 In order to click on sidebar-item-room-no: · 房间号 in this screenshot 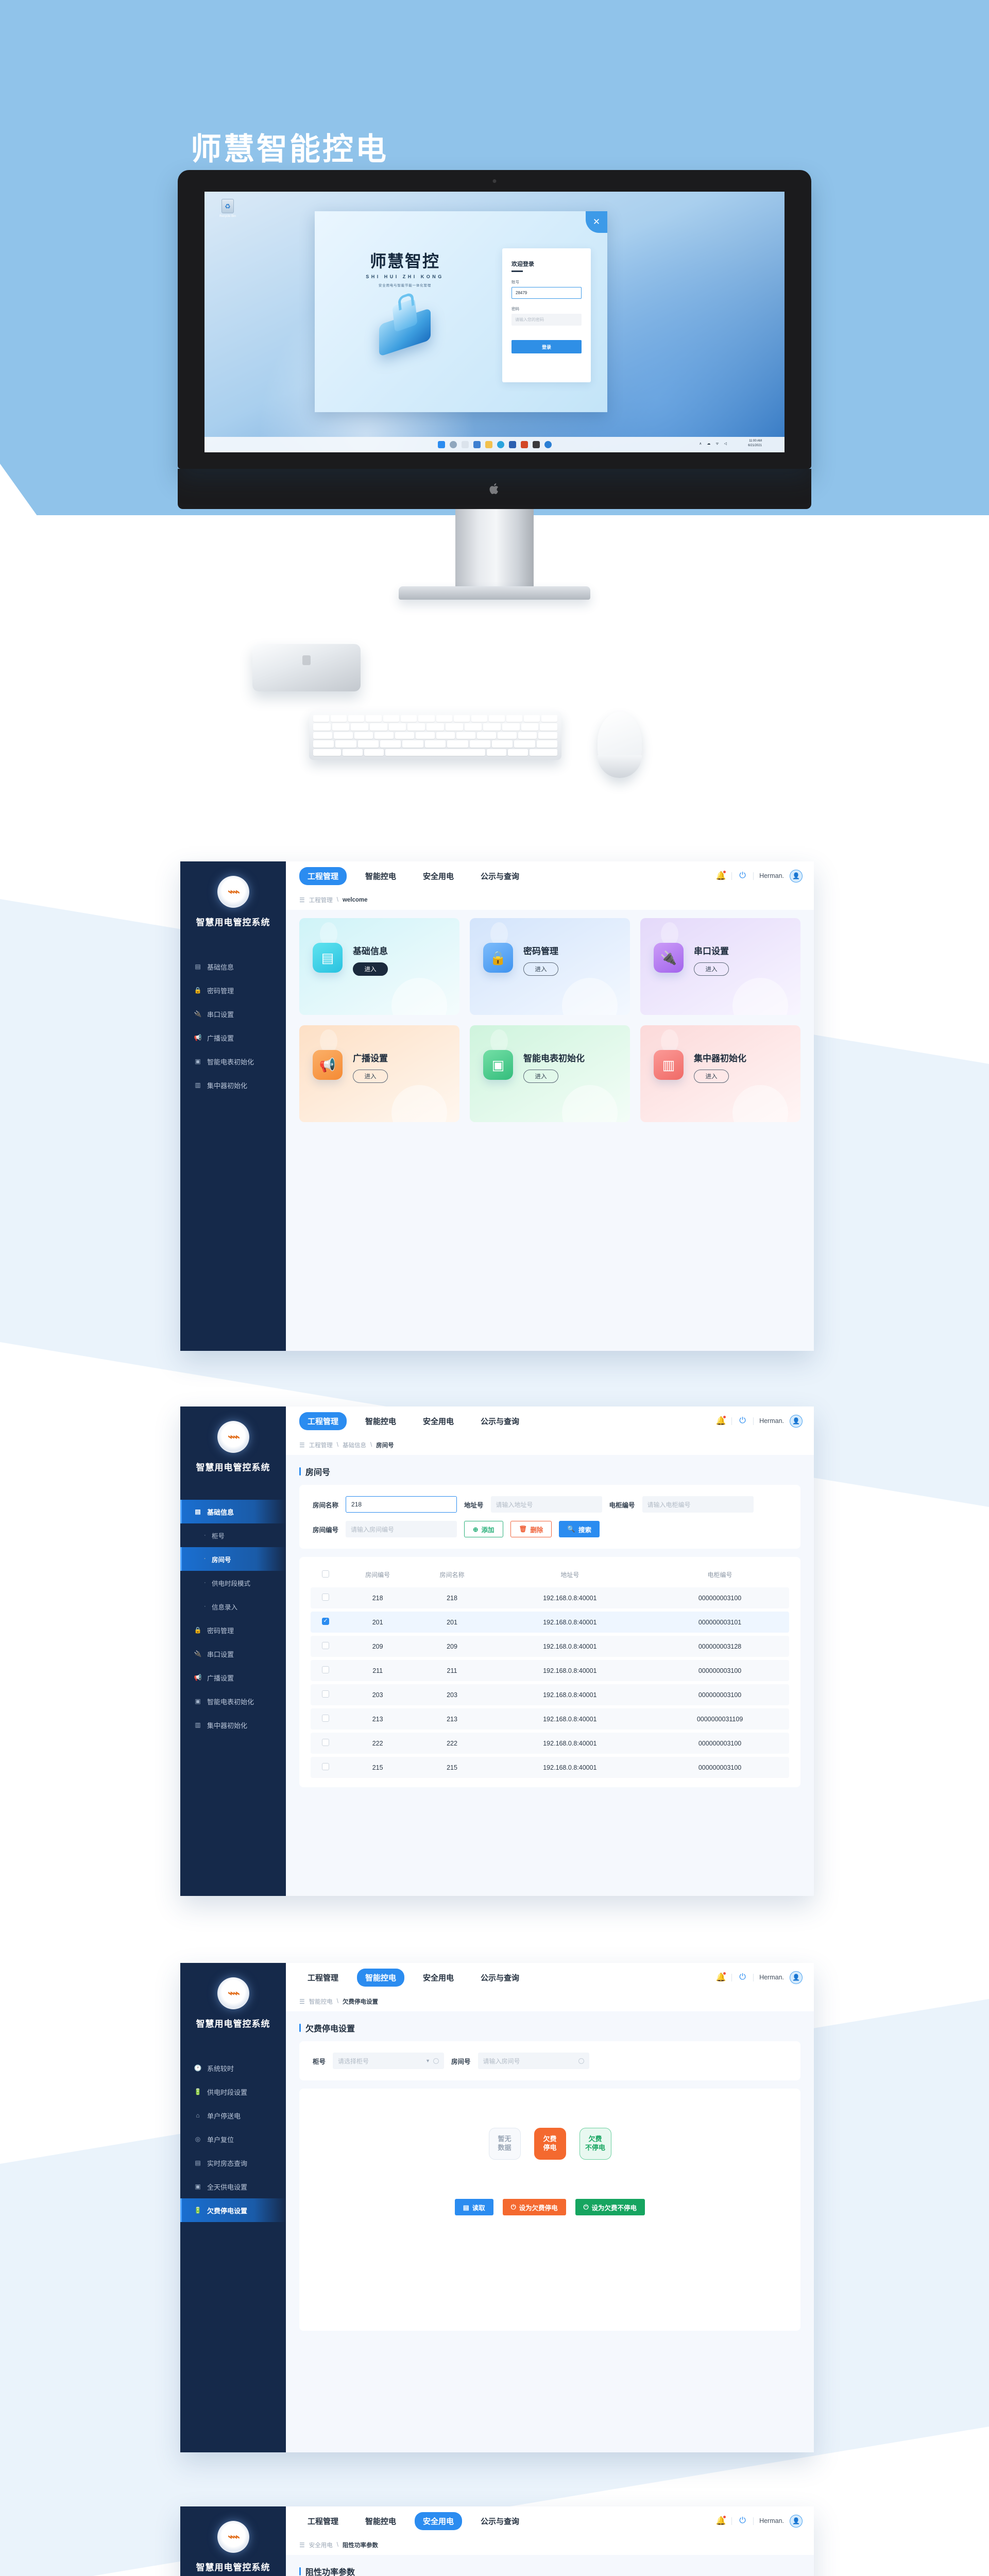, I will do `click(233, 1559)`.